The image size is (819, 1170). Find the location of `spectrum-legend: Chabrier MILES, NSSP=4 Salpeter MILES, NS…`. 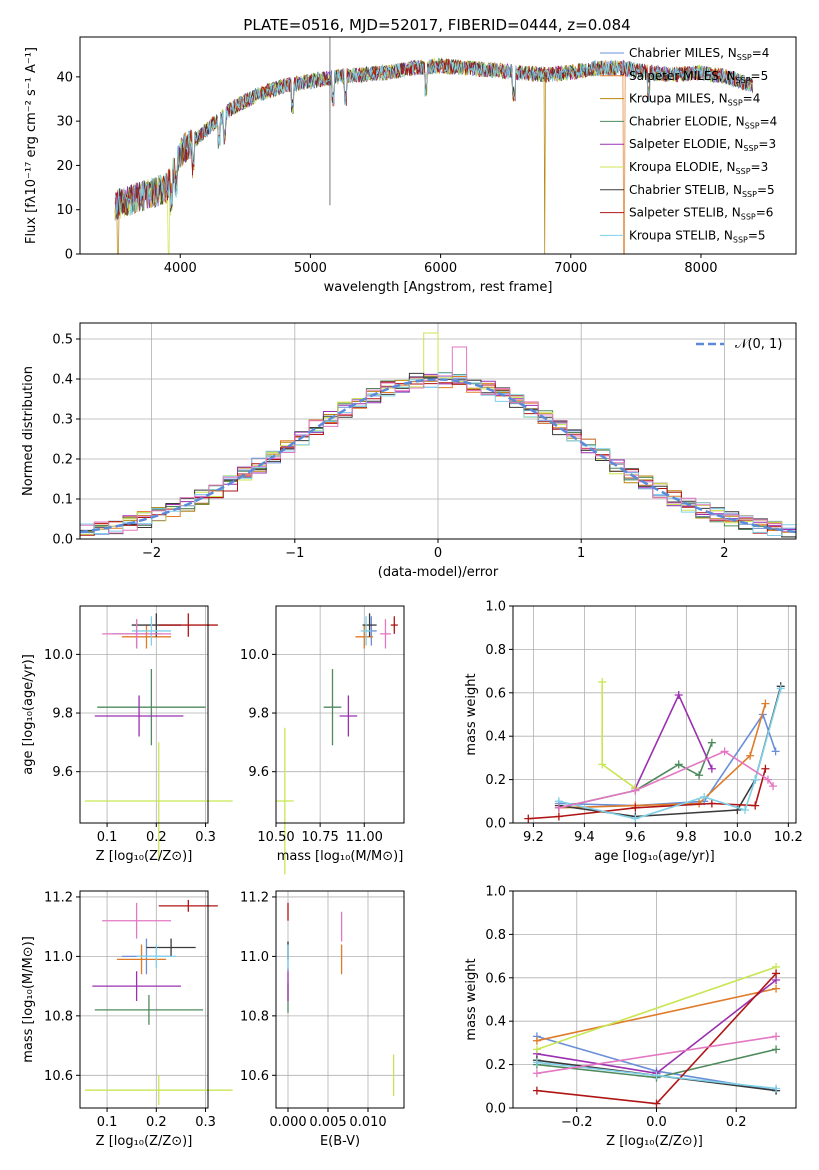

spectrum-legend: Chabrier MILES, NSSP=4 Salpeter MILES, NS… is located at coordinates (688, 145).